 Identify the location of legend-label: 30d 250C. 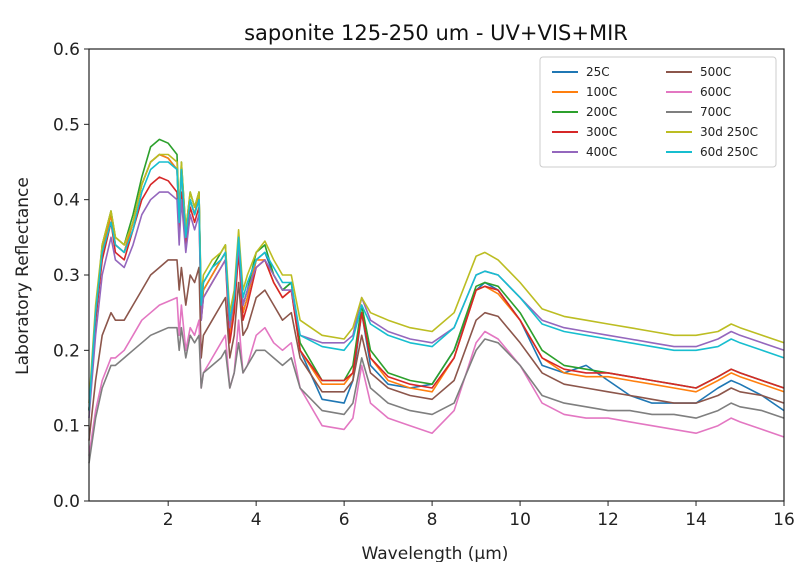
(729, 132).